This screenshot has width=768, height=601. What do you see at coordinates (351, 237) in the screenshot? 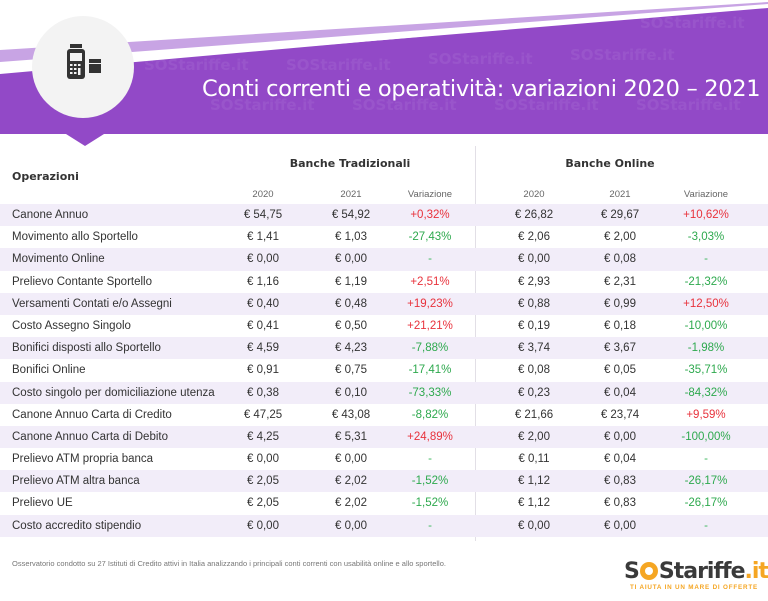
I see `trad-2021-cell: € 1,03` at bounding box center [351, 237].